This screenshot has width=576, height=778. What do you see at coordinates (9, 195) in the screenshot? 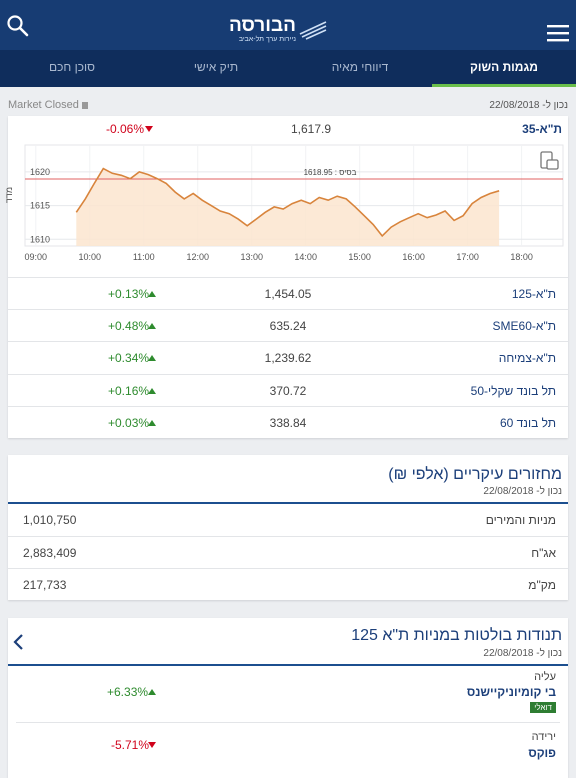
I see `y-axis-label: מדד` at bounding box center [9, 195].